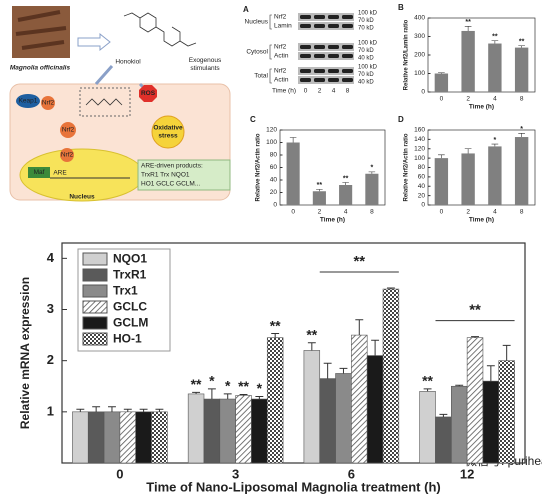 This screenshot has height=496, width=542. What do you see at coordinates (320, 91) in the screenshot?
I see `lane-label: 2` at bounding box center [320, 91].